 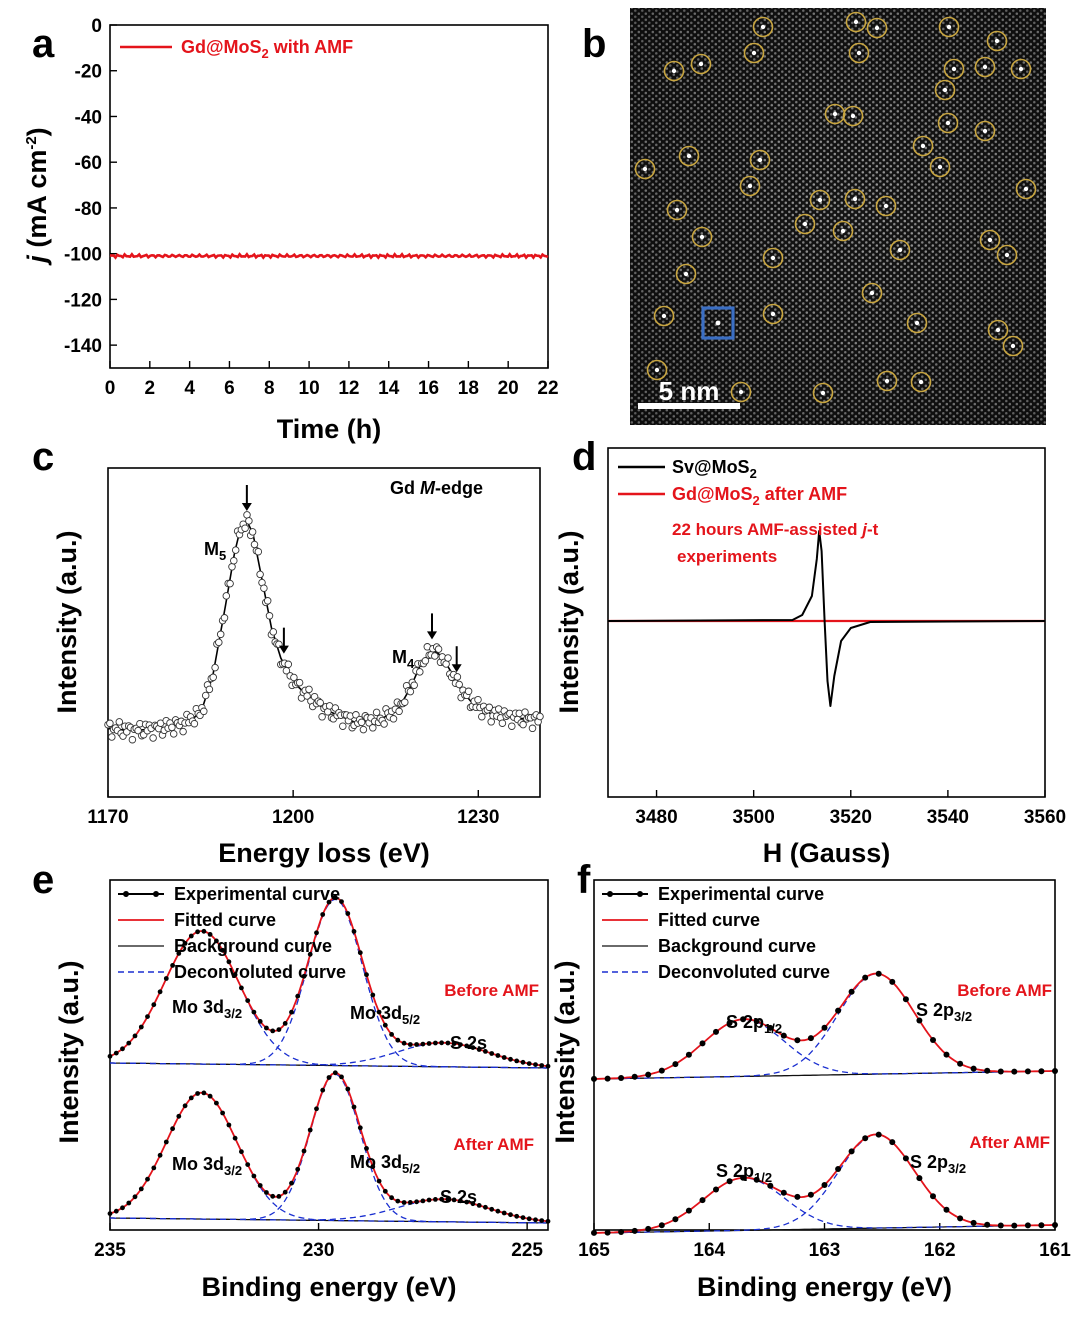 What do you see at coordinates (826, 618) in the screenshot?
I see `series-line-sv-mos2` at bounding box center [826, 618].